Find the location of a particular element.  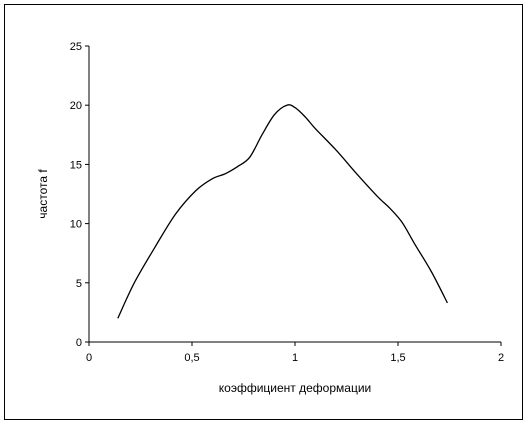

y-tick-label: 25 is located at coordinates (76, 47).